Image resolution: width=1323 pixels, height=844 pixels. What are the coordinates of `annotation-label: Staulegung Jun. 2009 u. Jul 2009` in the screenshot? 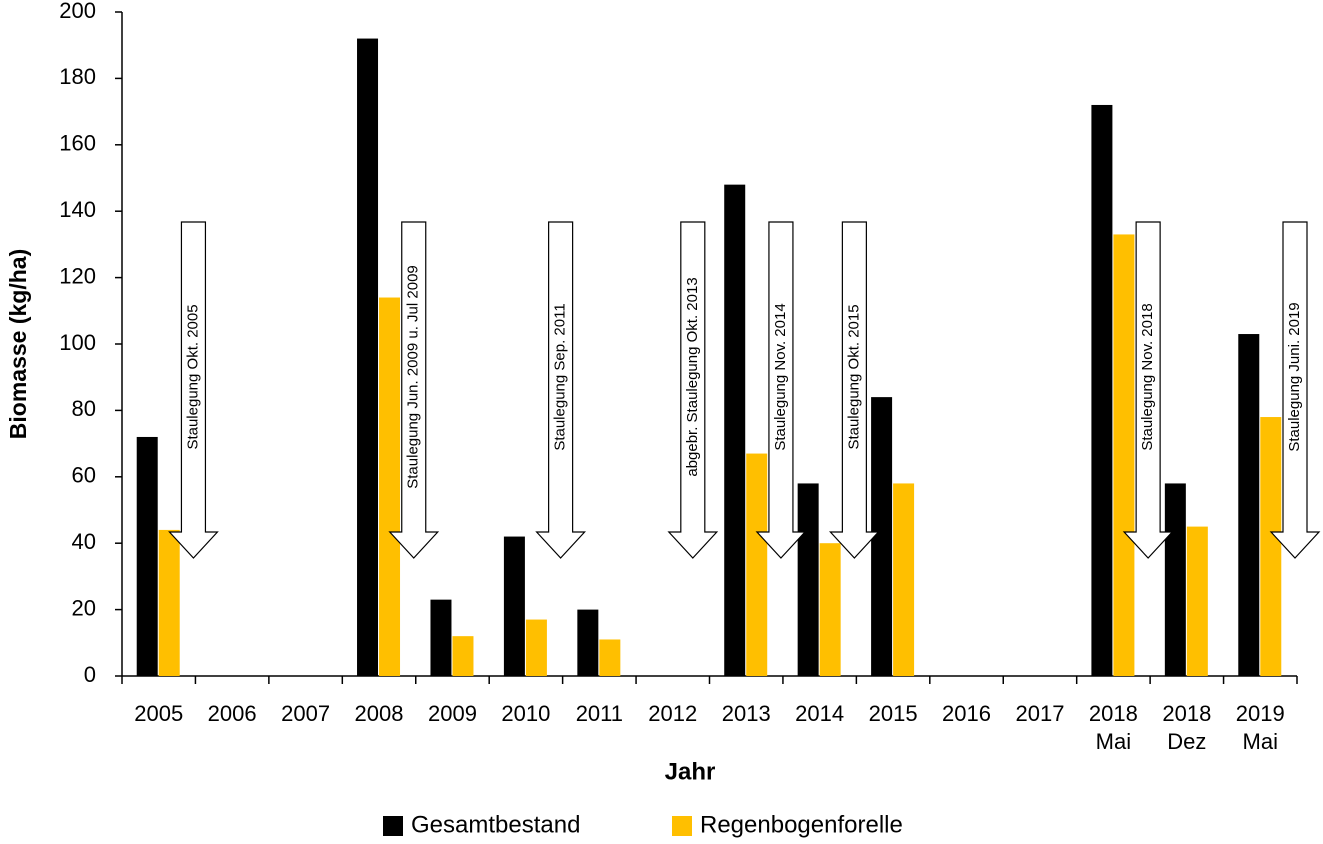 It's located at (413, 377).